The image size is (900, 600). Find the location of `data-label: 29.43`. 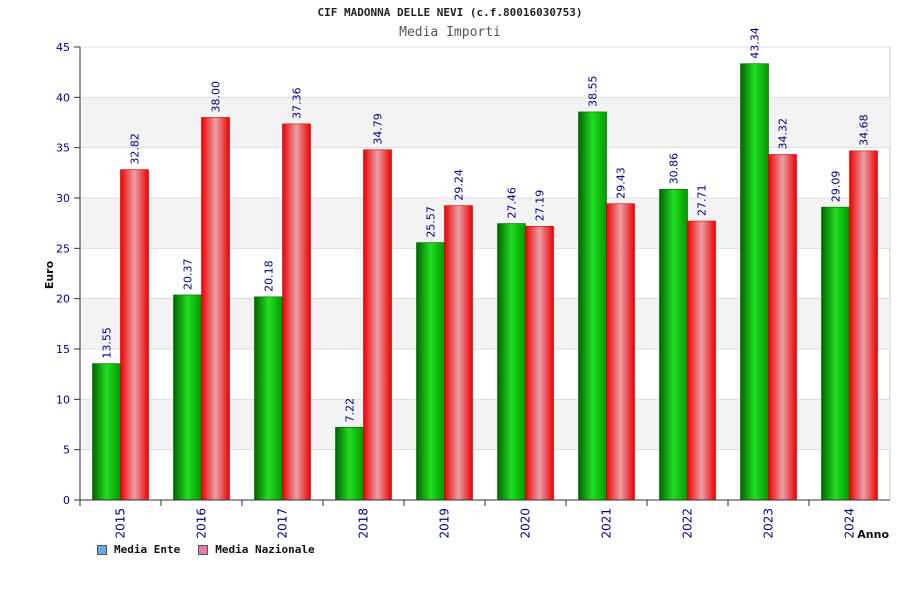

data-label: 29.43 is located at coordinates (621, 183).